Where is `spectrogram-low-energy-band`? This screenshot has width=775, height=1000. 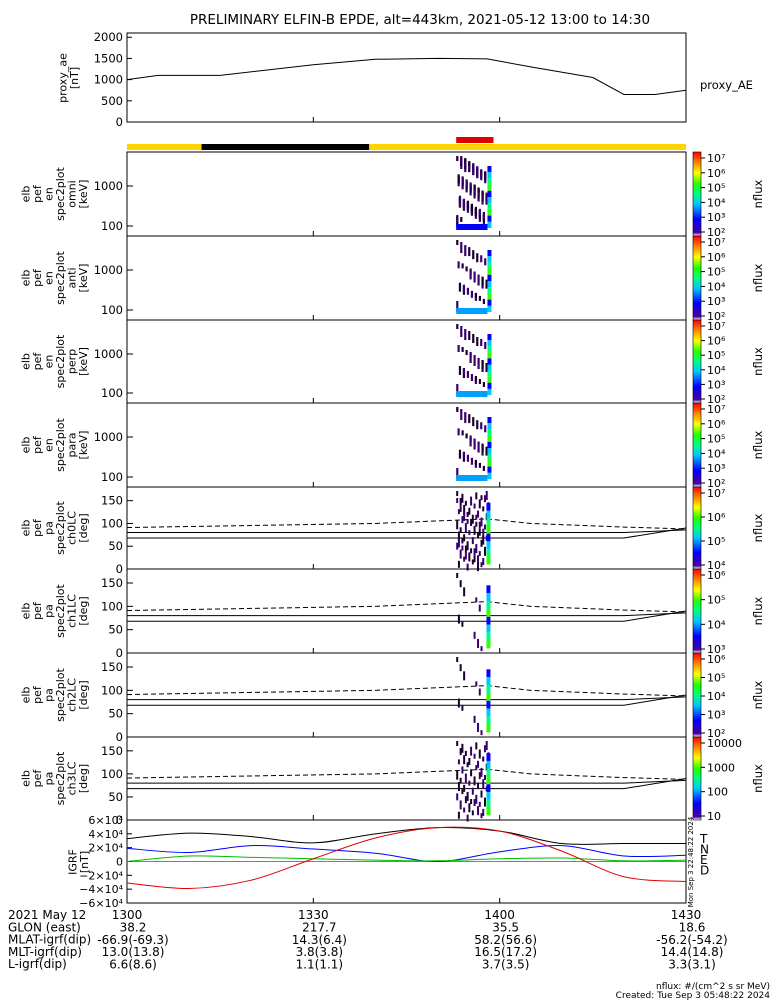
spectrogram-low-energy-band is located at coordinates (472, 478).